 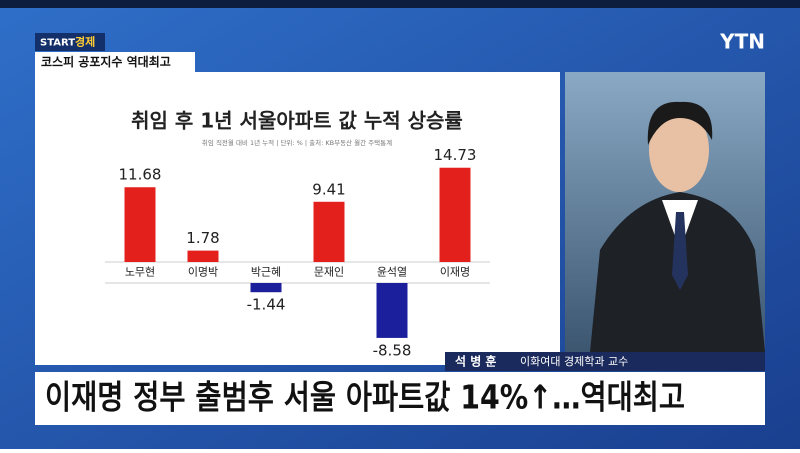 I want to click on chart-title: 취임 후 1년 서울아파트 값 누적 상승률, so click(x=297, y=121).